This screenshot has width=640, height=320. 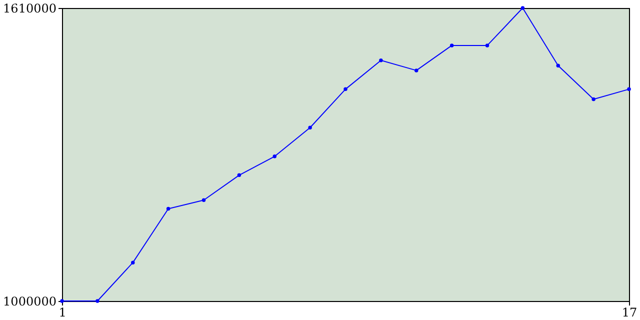 I want to click on y-tick-label: 1000000, so click(x=29, y=301).